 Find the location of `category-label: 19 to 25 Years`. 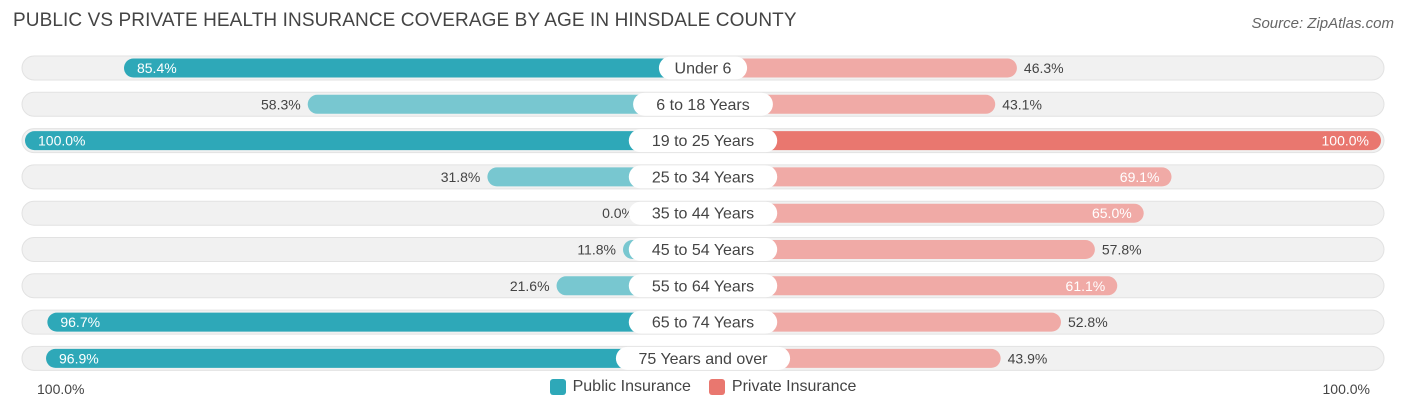

category-label: 19 to 25 Years is located at coordinates (703, 141).